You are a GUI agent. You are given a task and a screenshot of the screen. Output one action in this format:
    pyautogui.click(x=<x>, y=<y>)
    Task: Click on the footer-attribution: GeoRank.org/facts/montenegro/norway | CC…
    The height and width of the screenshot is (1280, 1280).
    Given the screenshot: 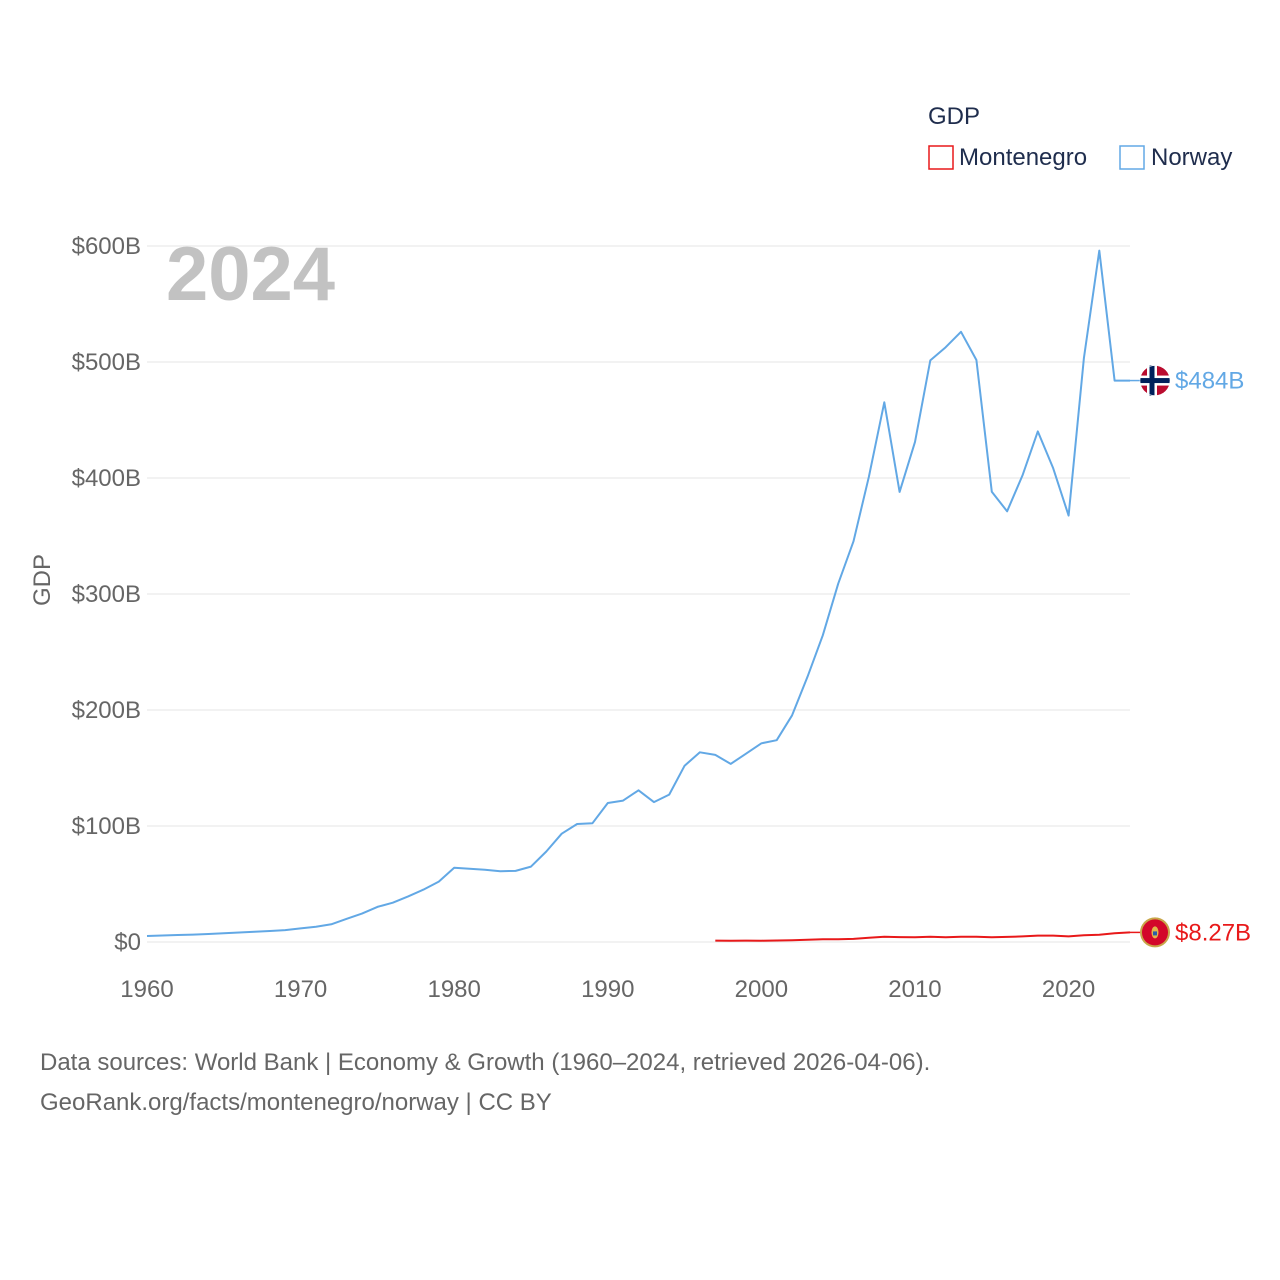 What is the action you would take?
    pyautogui.click(x=296, y=1102)
    